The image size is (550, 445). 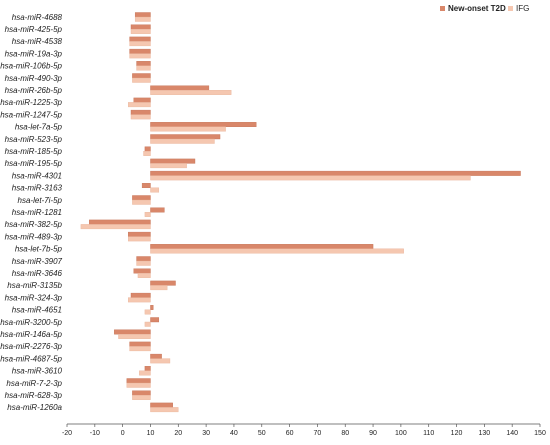 What do you see at coordinates (290, 433) in the screenshot?
I see `x-tick-label: 60` at bounding box center [290, 433].